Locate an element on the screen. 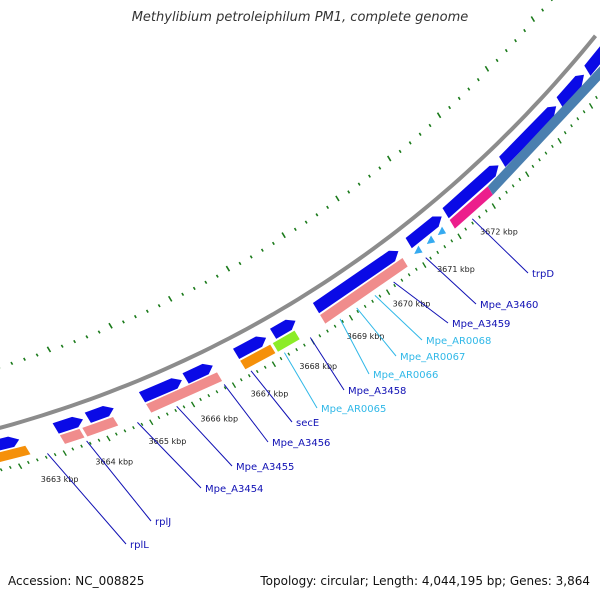 The width and height of the screenshot is (600, 600). gene-label-mpe_ar0065: Mpe_AR0065 is located at coordinates (353, 409).